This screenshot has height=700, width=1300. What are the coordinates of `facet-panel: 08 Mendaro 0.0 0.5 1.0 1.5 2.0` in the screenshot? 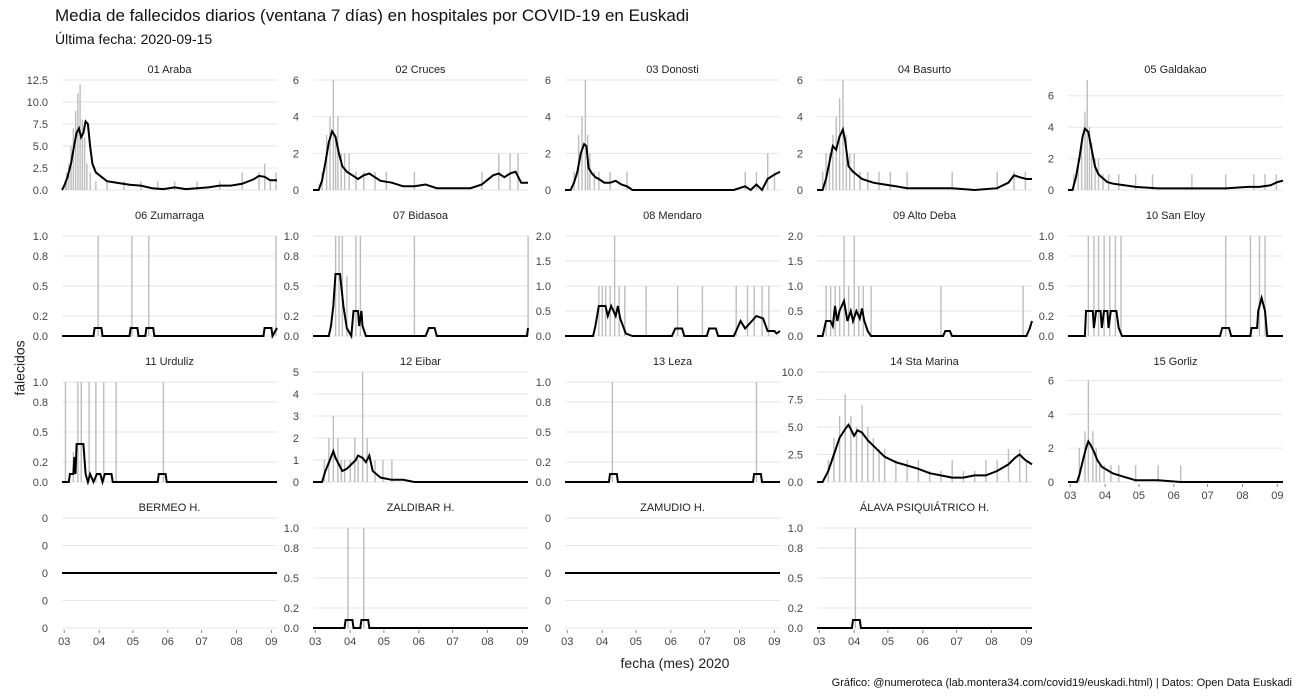 It's located at (658, 276).